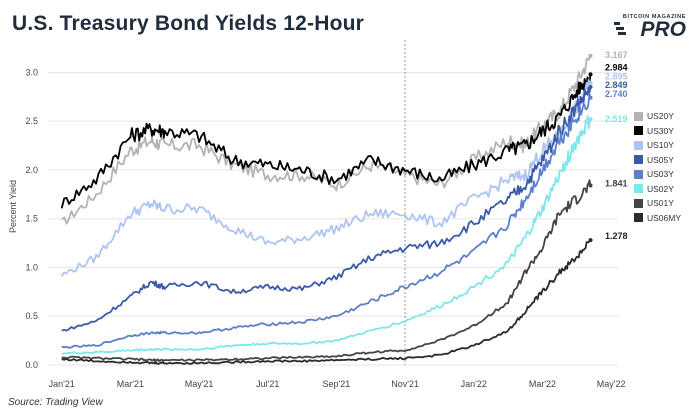 Image resolution: width=700 pixels, height=420 pixels. Describe the element at coordinates (130, 384) in the screenshot. I see `x-tick-label: Mar'21` at that location.